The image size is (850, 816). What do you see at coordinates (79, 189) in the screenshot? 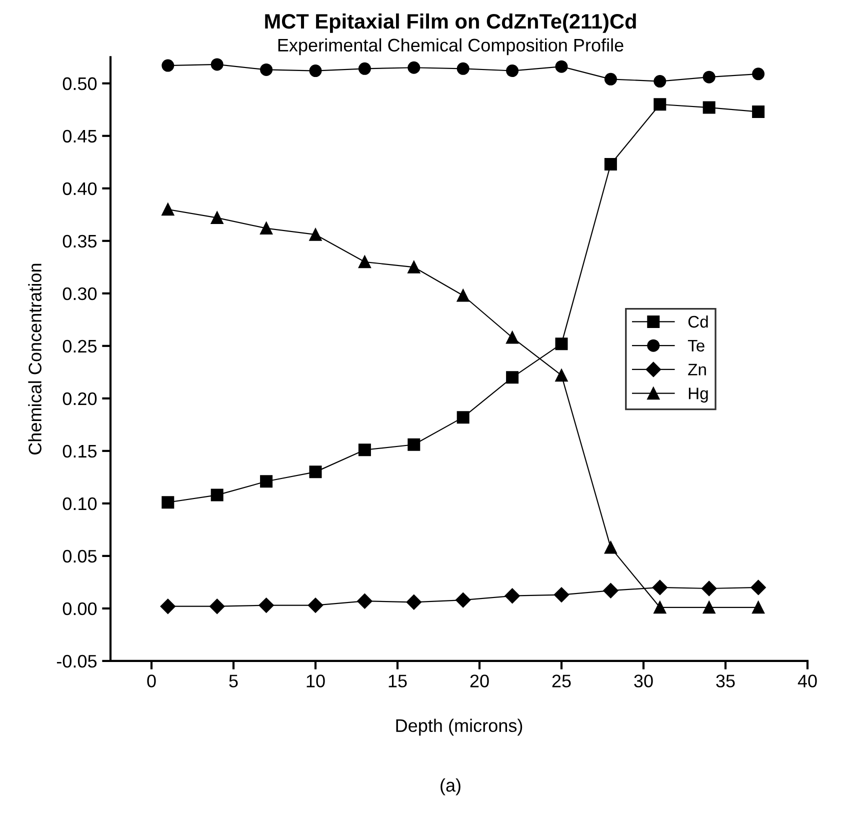
I see `y-tick-label: 0.40` at bounding box center [79, 189].